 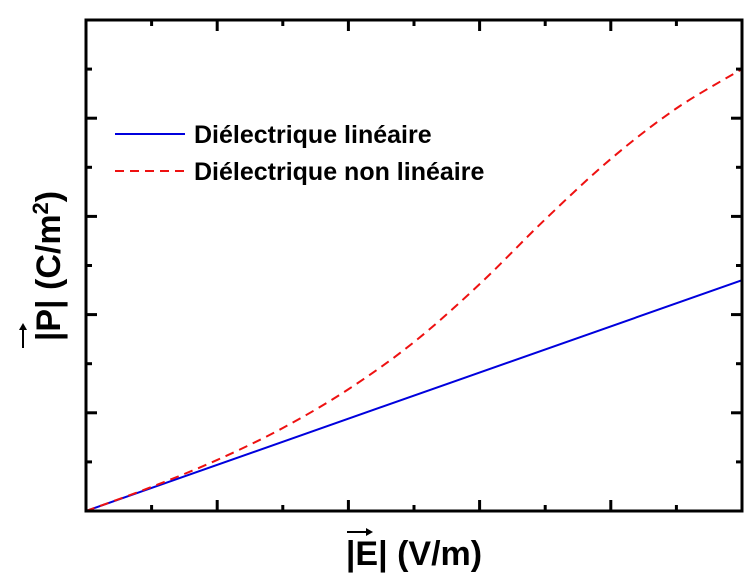 I want to click on legend-label-1: Diélectrique linéaire, so click(x=313, y=135).